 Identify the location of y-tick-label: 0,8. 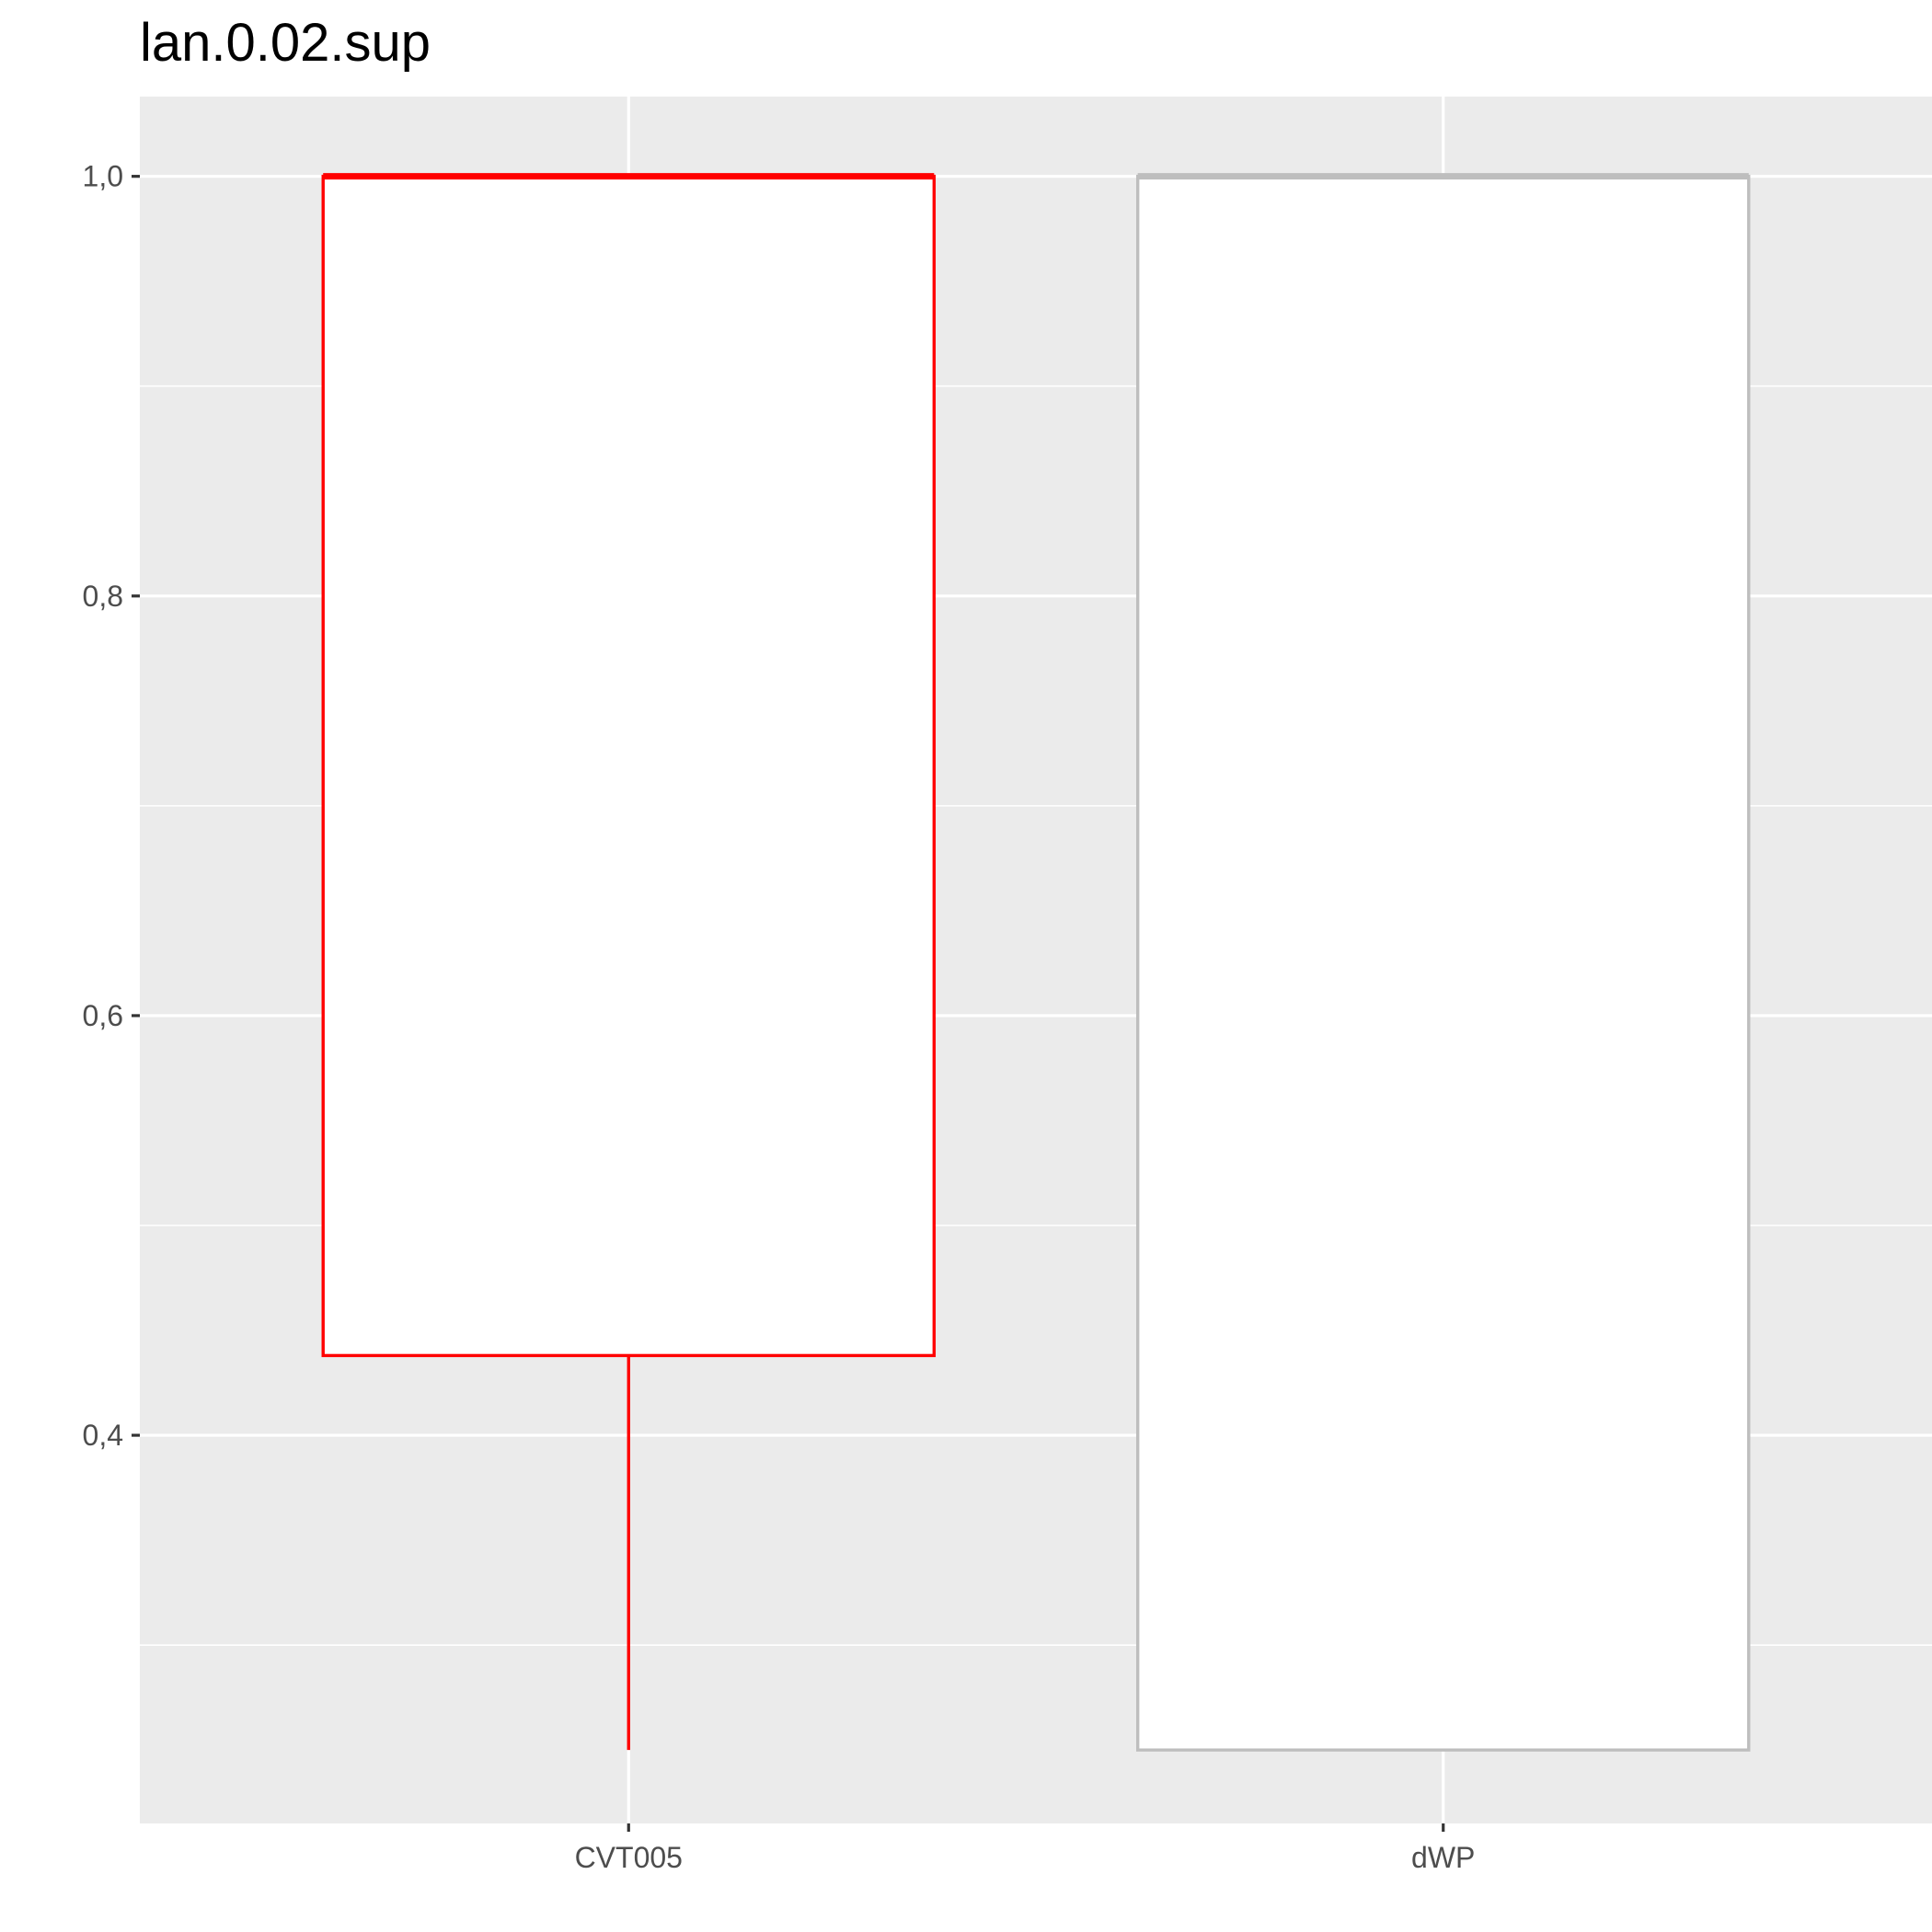
(103, 596).